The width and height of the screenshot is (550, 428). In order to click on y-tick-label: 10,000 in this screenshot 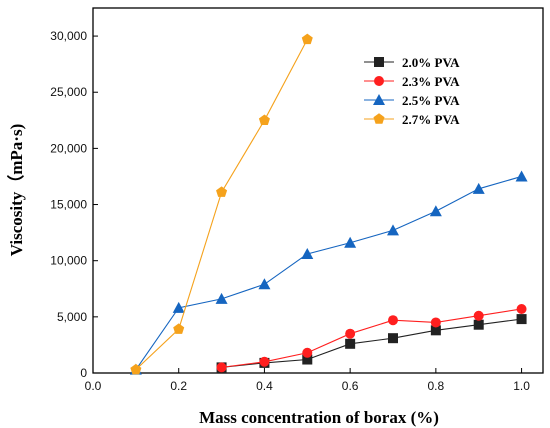, I will do `click(68, 261)`.